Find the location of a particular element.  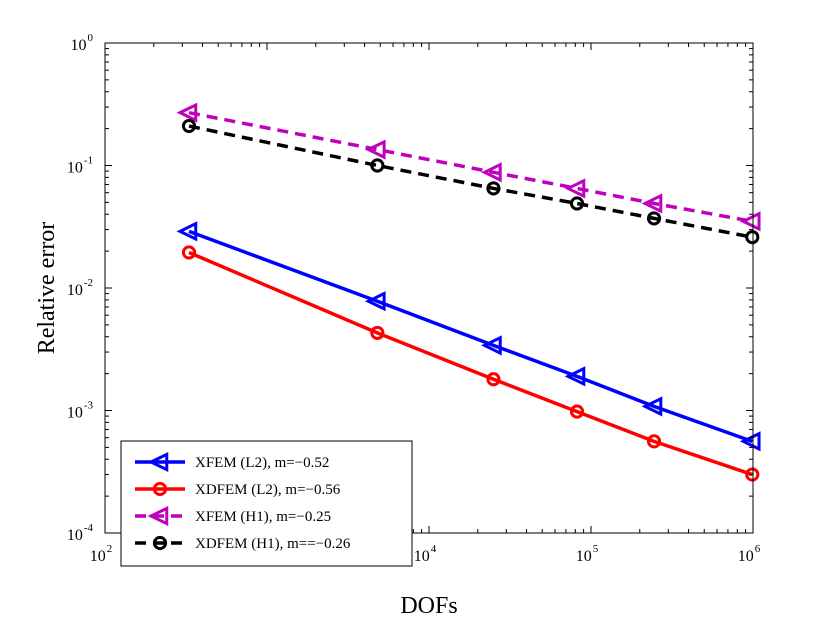

legend-item: XFEM (H1), m=−0.25 is located at coordinates (233, 516).